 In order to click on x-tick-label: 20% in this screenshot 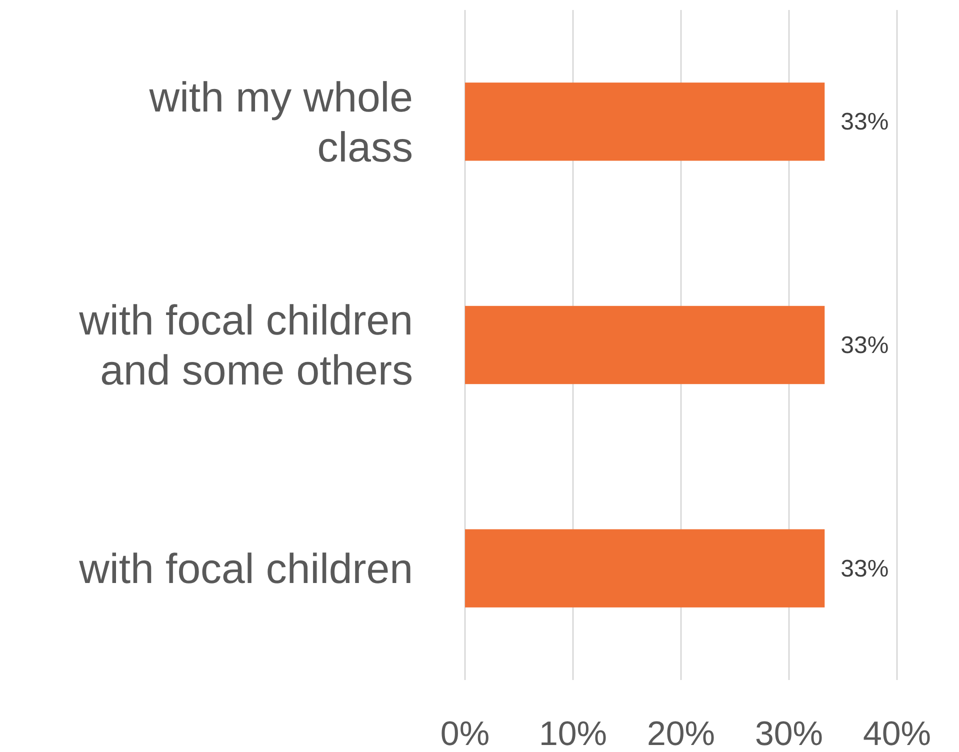, I will do `click(681, 733)`.